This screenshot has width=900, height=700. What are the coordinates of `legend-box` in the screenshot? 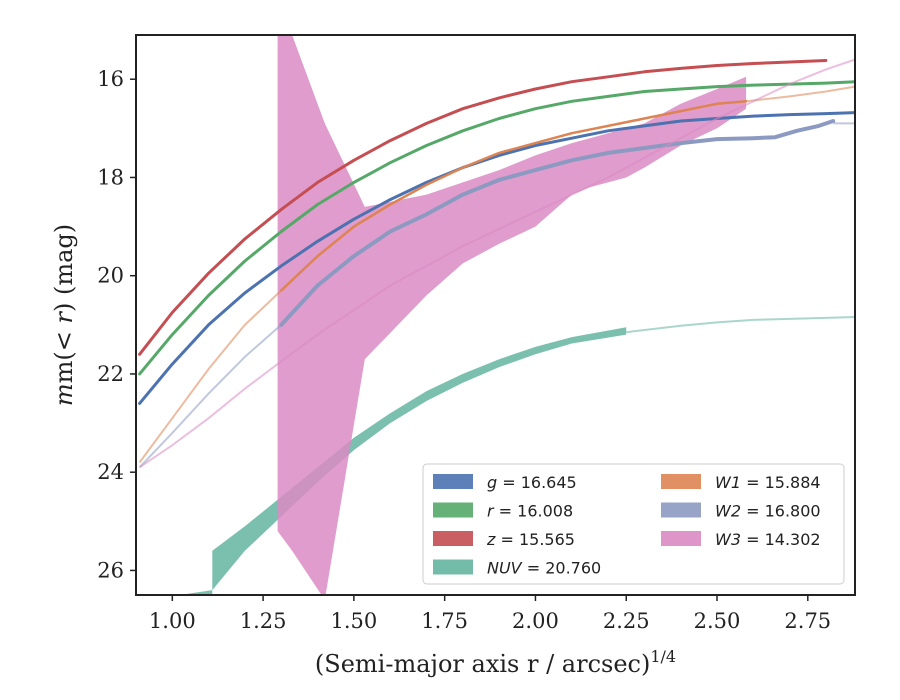 It's located at (633, 524).